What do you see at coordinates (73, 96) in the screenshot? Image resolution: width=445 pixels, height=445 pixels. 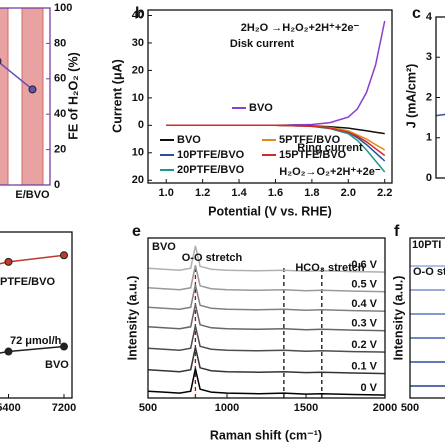 I see `y-axis-label: FE of H₂O₂ (%)` at bounding box center [73, 96].